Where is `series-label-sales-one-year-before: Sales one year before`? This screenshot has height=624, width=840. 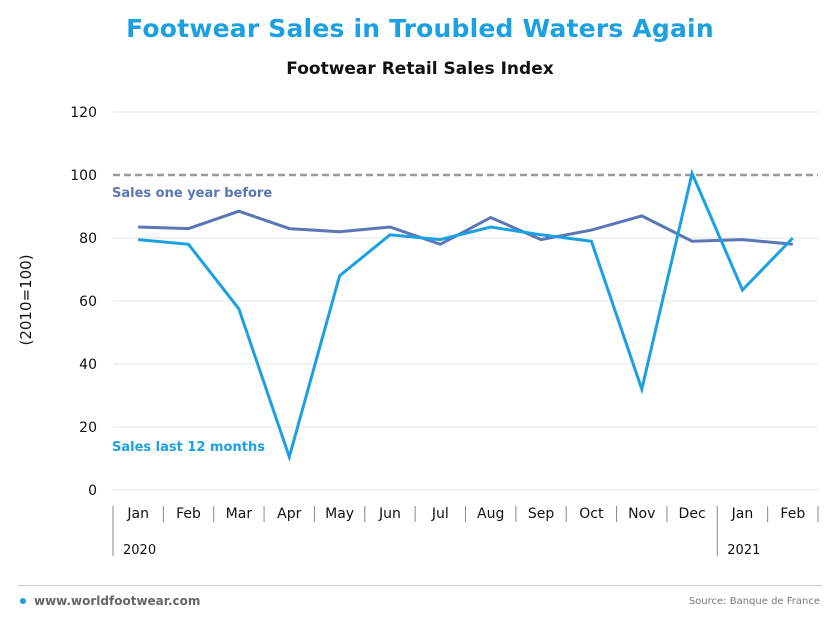 series-label-sales-one-year-before: Sales one year before is located at coordinates (192, 193).